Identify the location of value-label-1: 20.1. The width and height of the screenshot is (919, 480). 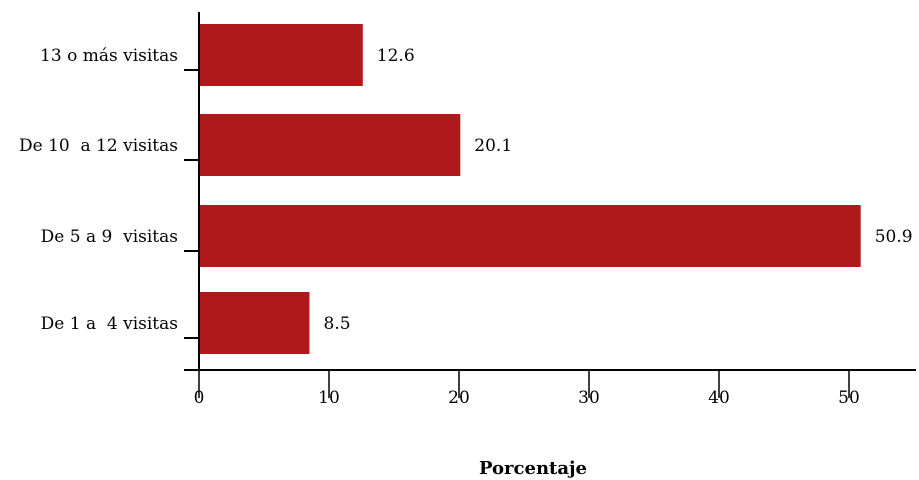
(493, 146).